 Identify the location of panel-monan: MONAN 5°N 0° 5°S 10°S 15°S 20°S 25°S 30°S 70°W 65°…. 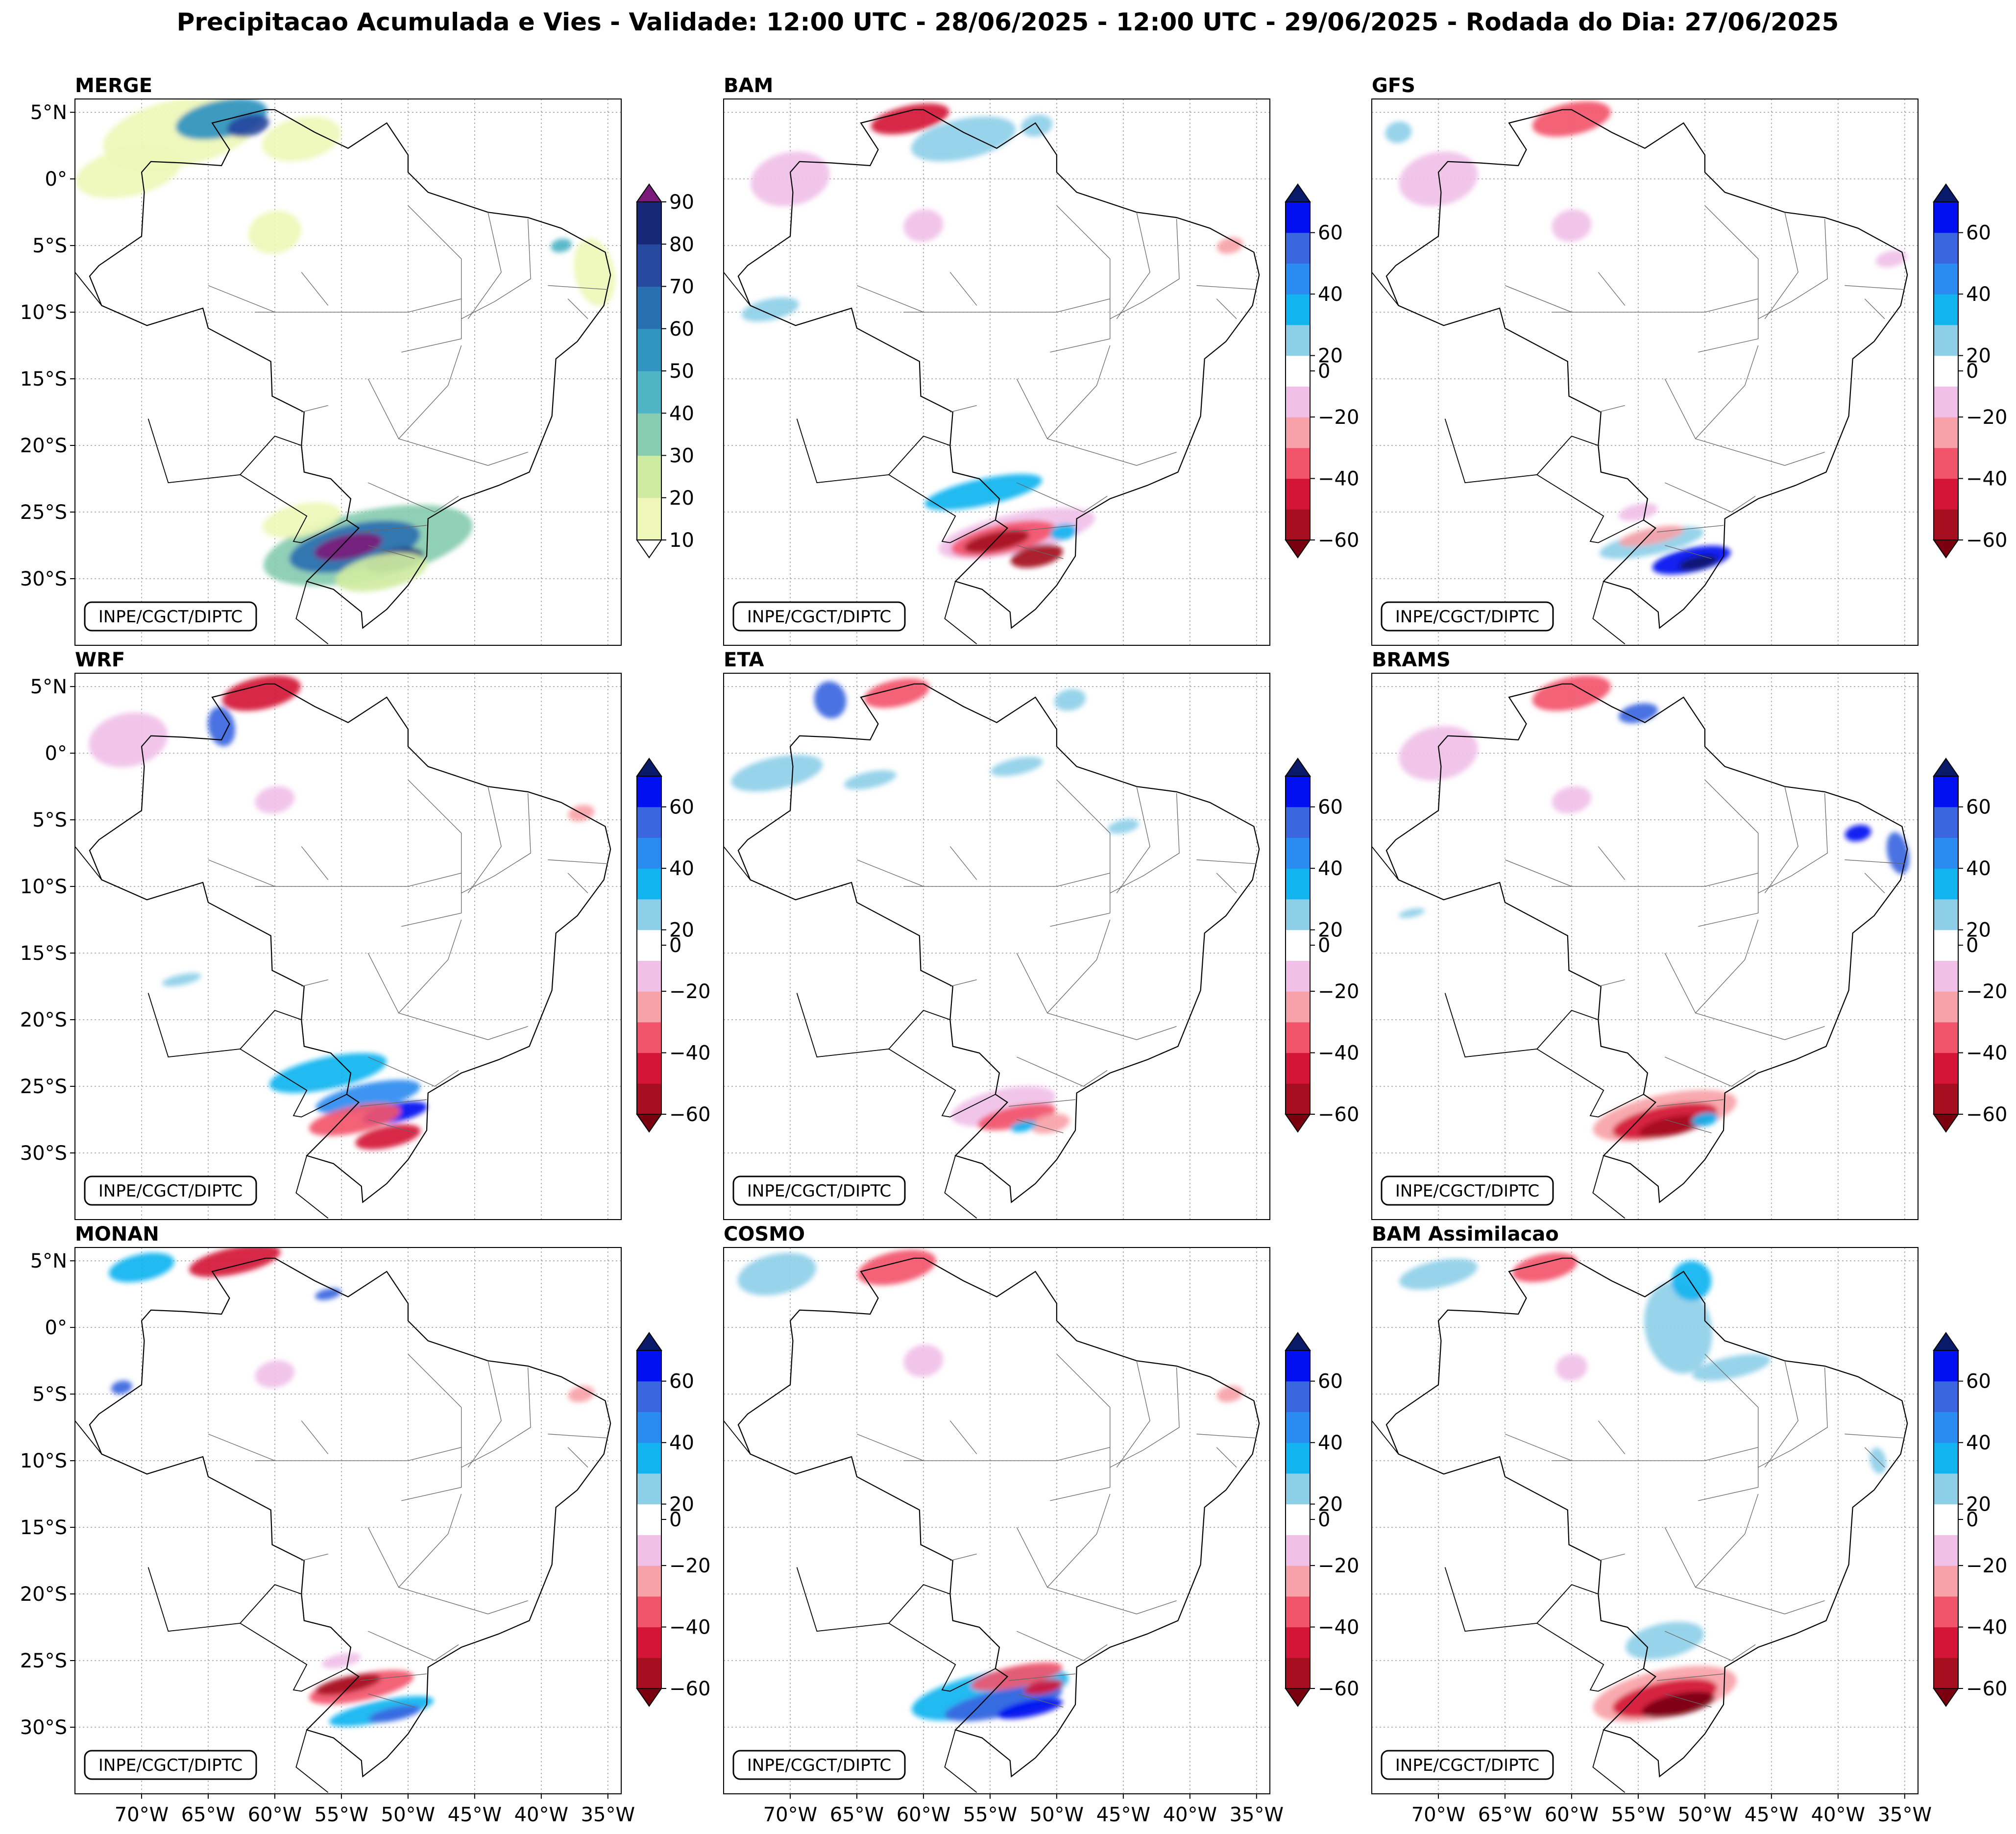
(365, 1525).